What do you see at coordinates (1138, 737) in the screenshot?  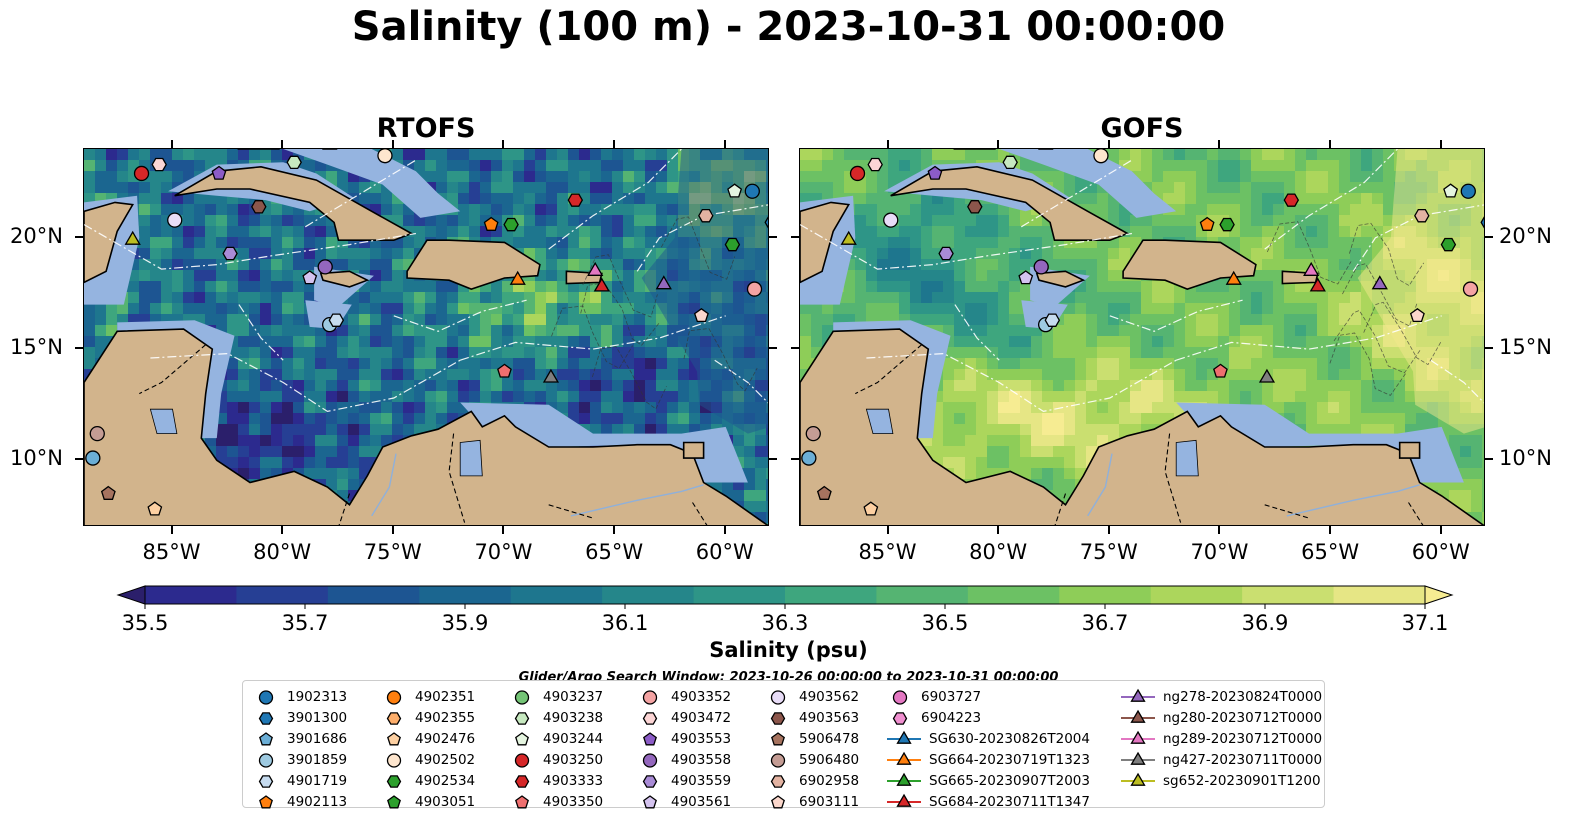 I see `legend-symbol-ng289-20230712T0000` at bounding box center [1138, 737].